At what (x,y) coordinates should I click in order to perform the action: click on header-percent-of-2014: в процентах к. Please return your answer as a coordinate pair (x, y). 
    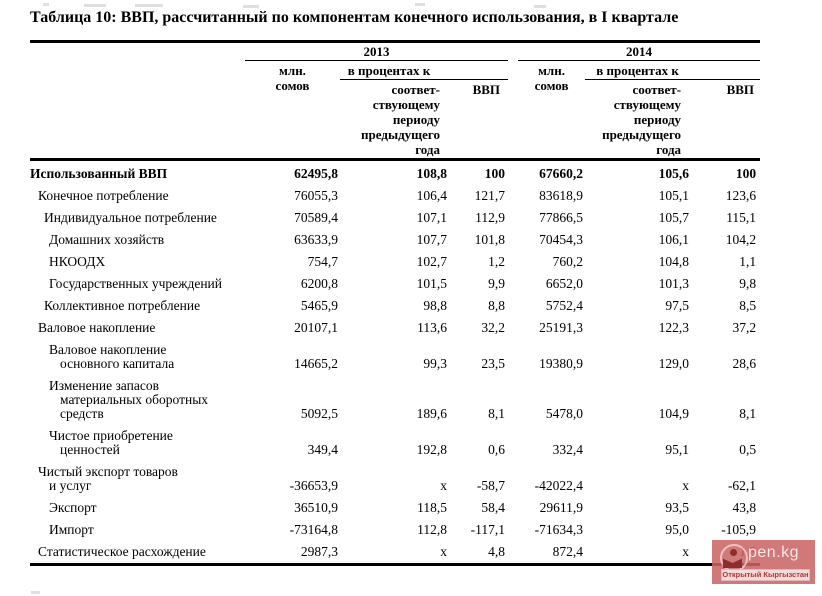
    Looking at the image, I should click on (673, 70).